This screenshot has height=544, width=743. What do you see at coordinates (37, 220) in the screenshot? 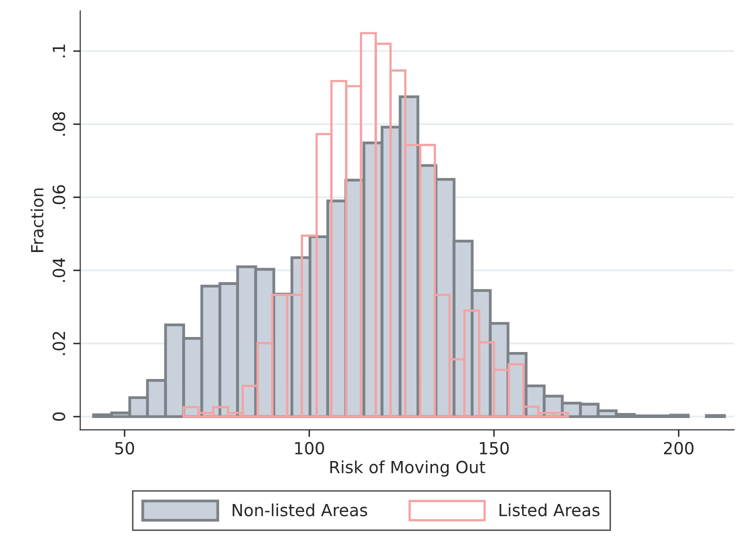
I see `y-axis-title: Fraction` at bounding box center [37, 220].